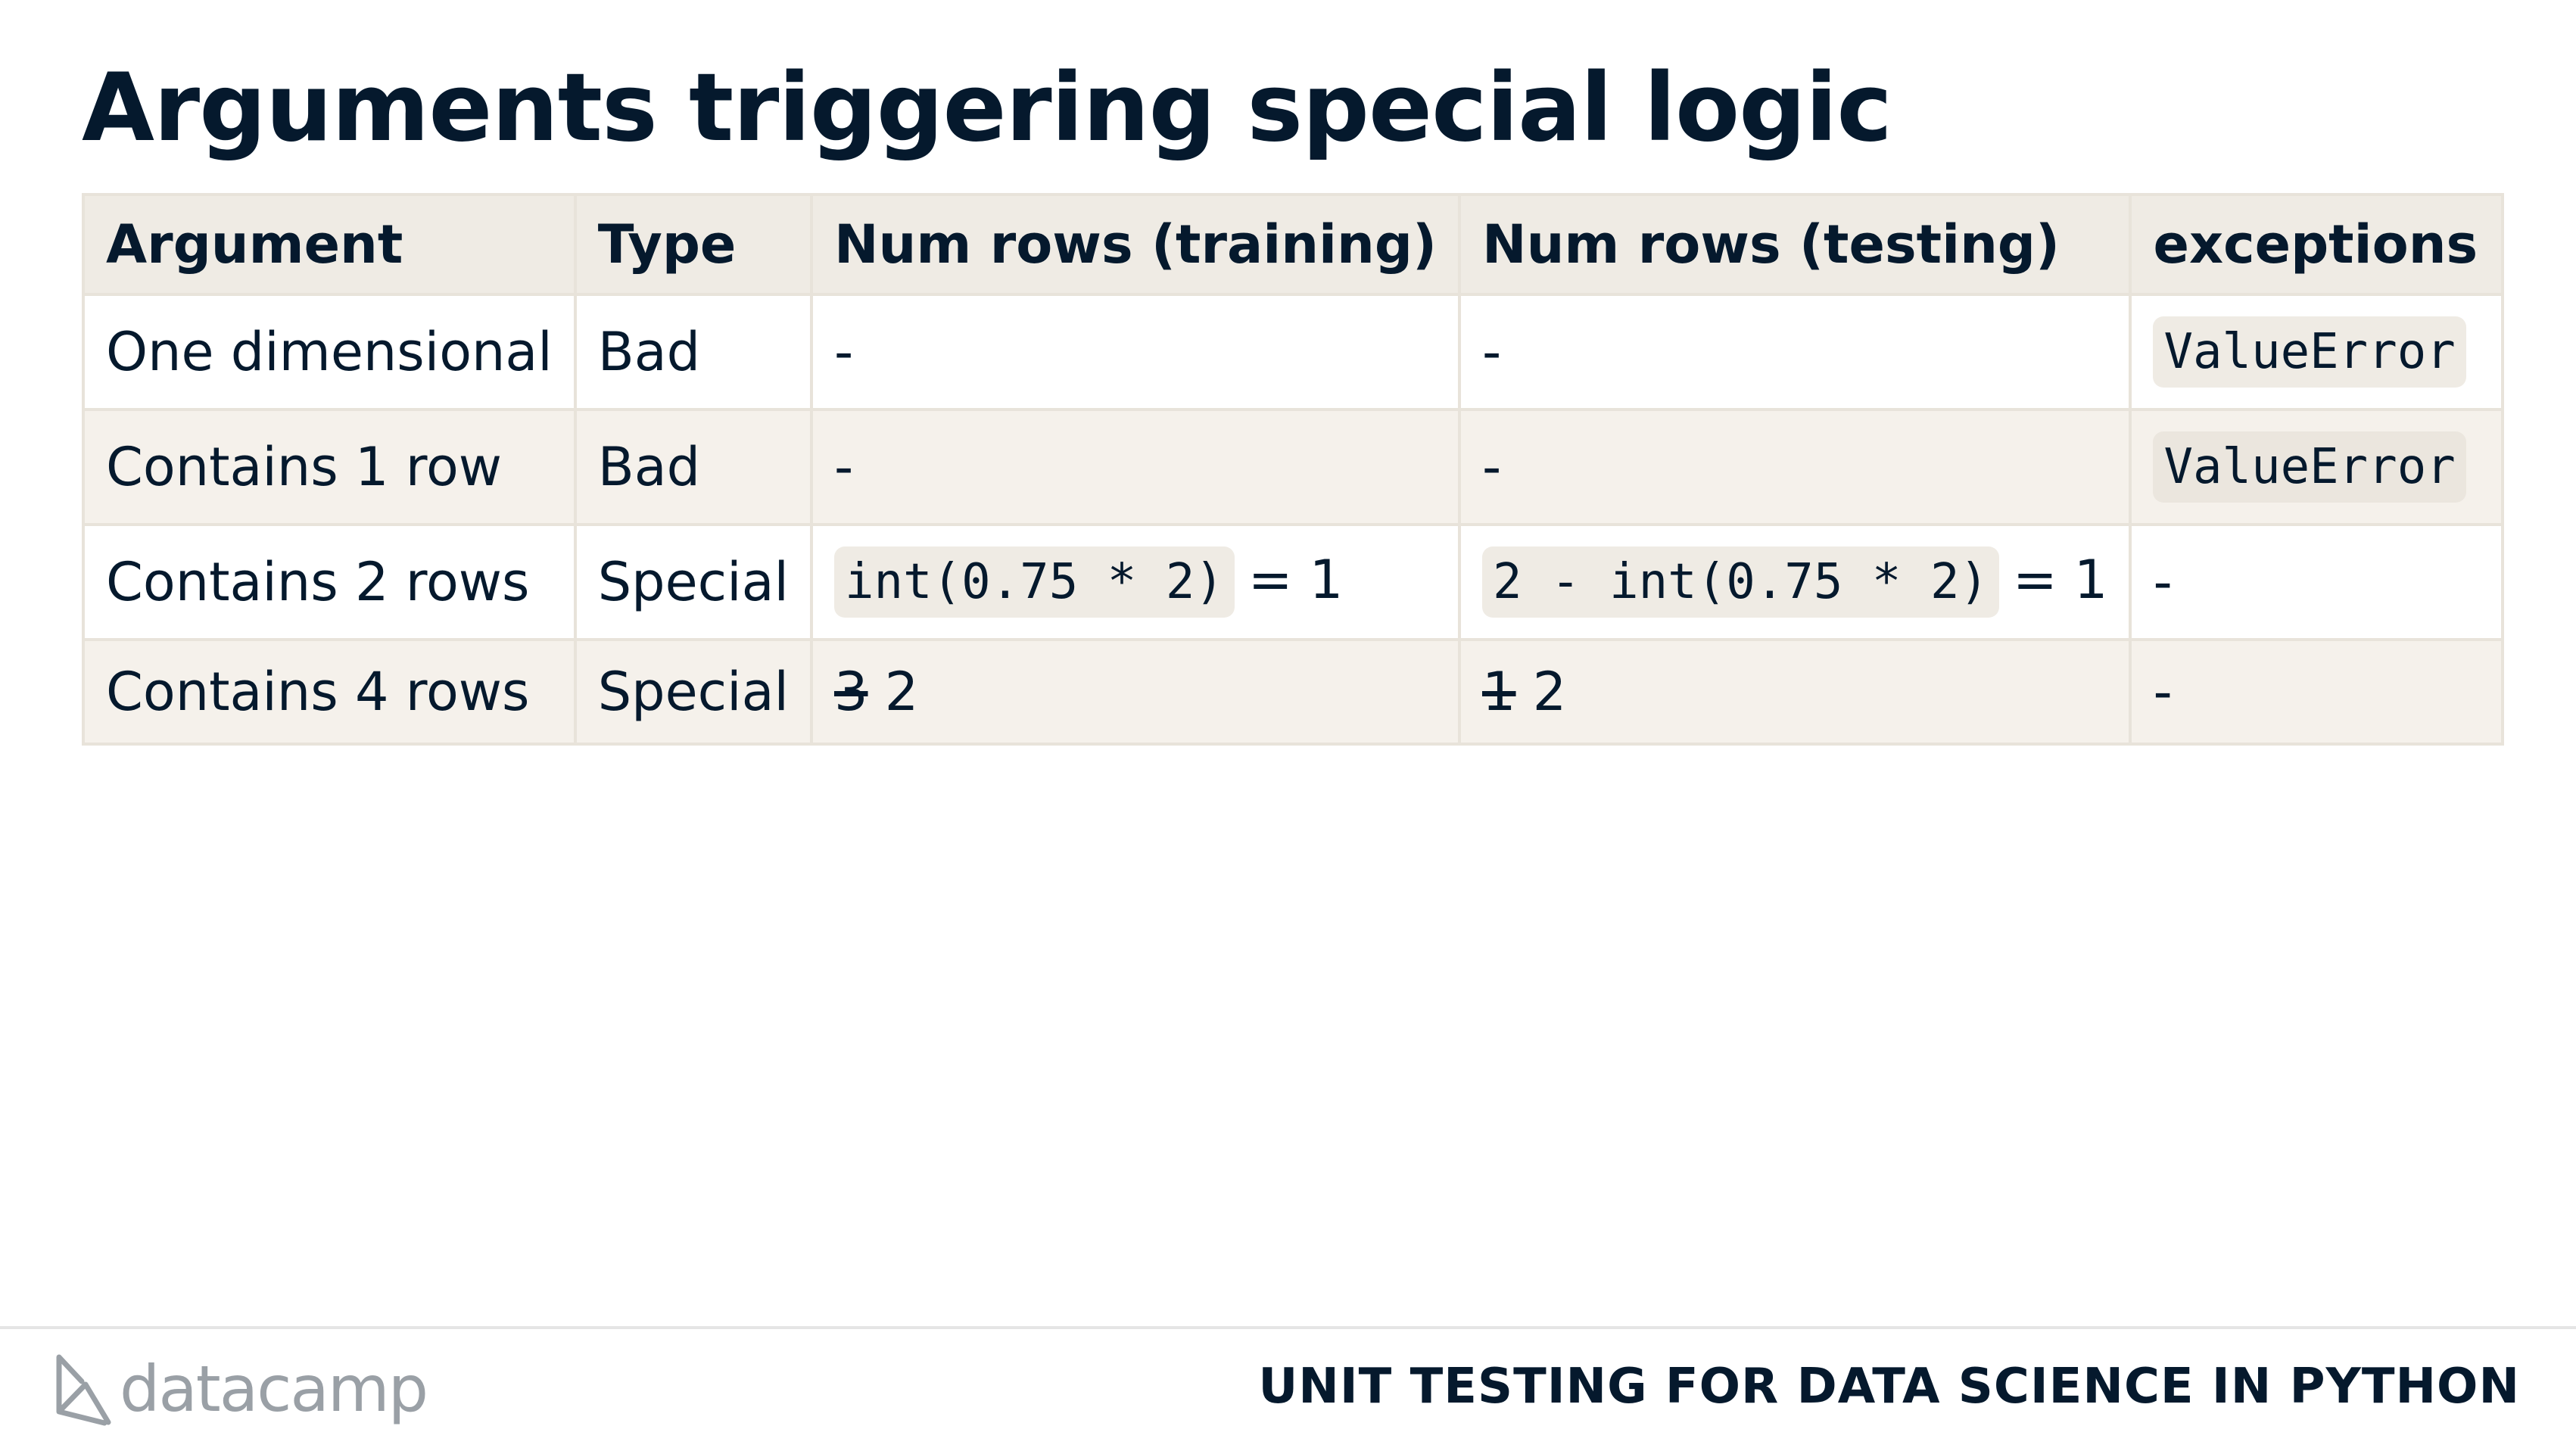 Image resolution: width=2576 pixels, height=1451 pixels. What do you see at coordinates (274, 1389) in the screenshot?
I see `logo-text: datacamp` at bounding box center [274, 1389].